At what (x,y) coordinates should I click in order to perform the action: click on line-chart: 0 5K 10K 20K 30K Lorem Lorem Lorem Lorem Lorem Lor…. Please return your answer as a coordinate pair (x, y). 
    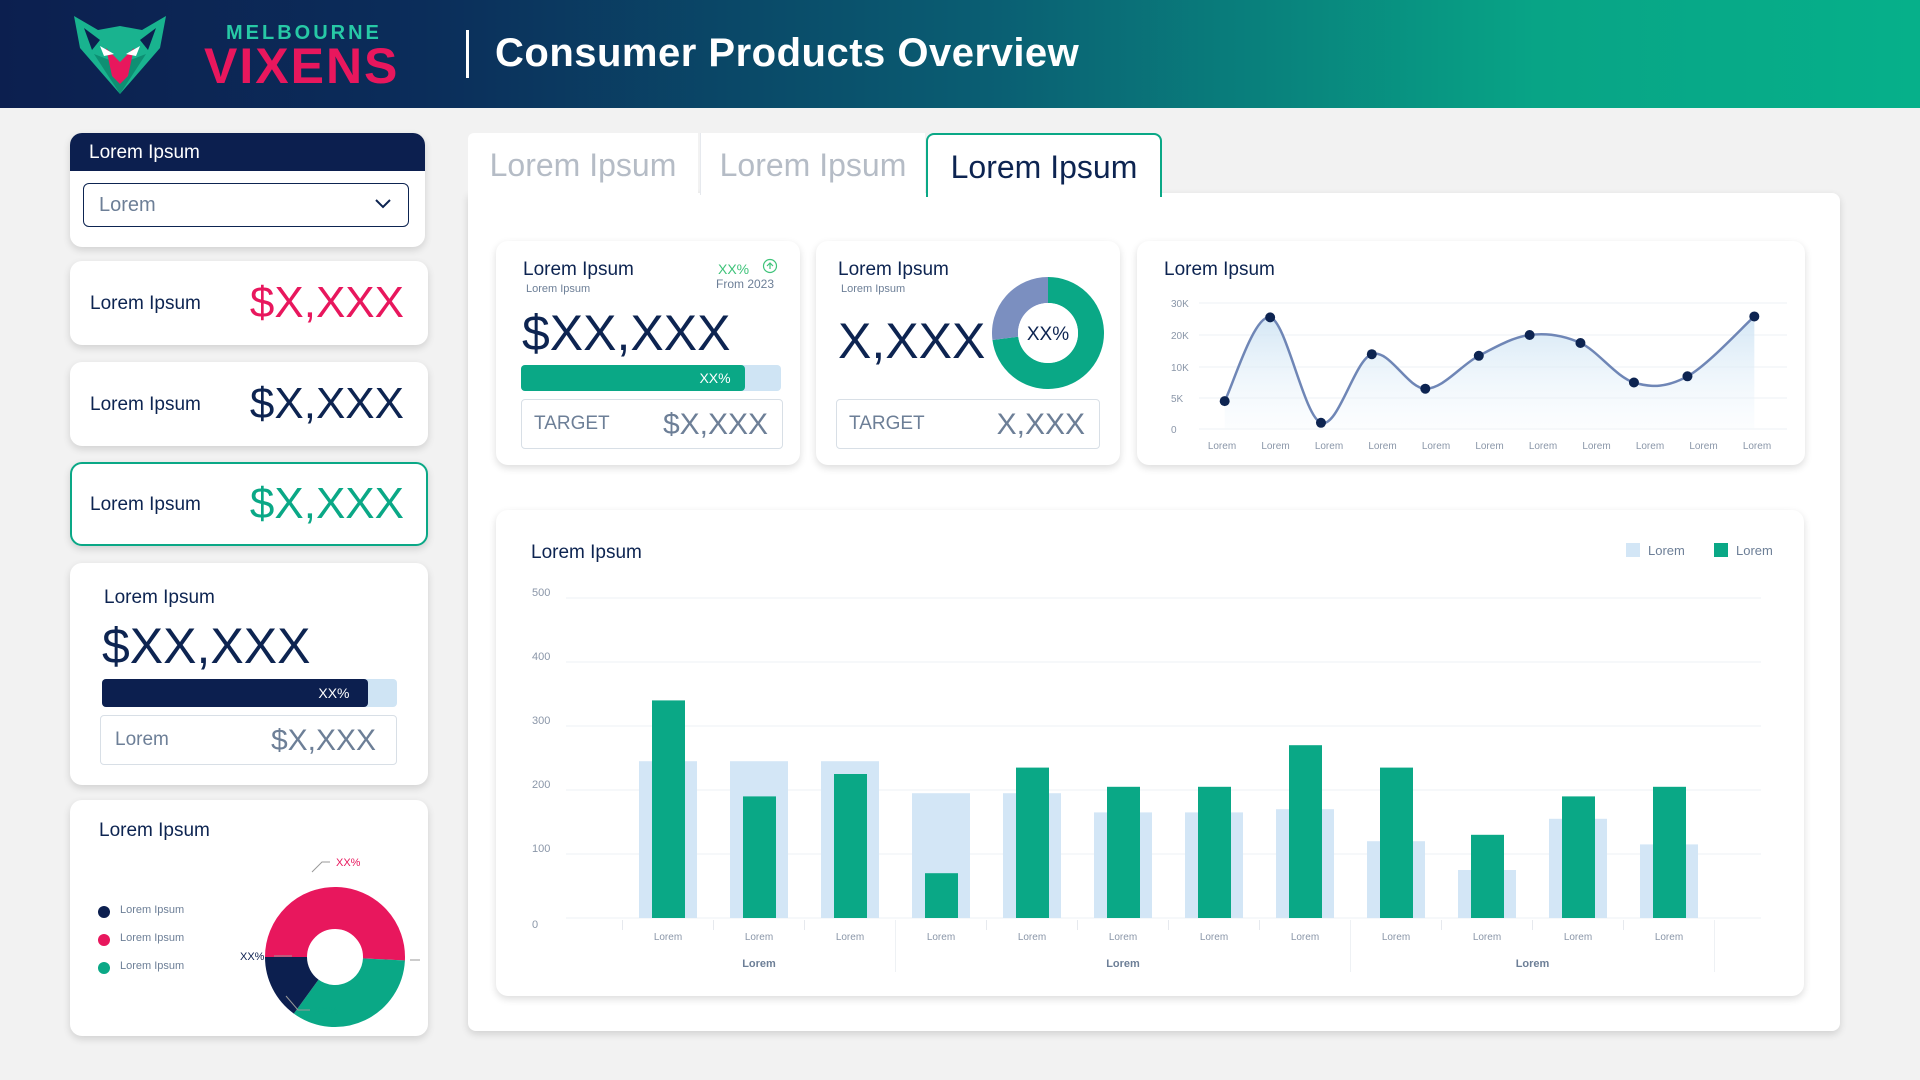
    Looking at the image, I should click on (1479, 375).